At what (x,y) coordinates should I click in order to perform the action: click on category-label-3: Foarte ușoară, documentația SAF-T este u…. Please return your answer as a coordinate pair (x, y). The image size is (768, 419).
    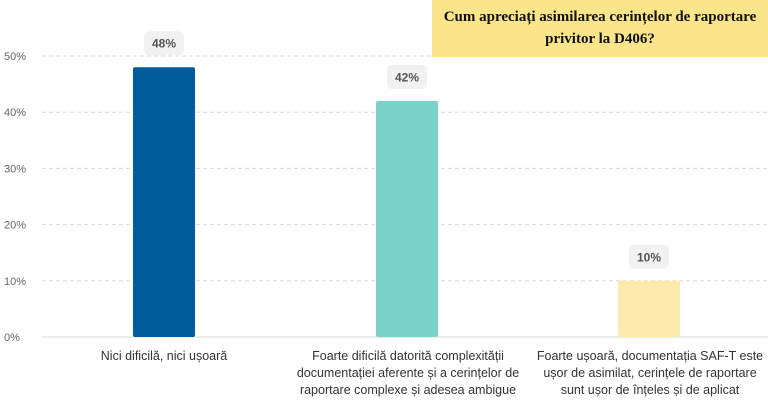
    Looking at the image, I should click on (650, 373).